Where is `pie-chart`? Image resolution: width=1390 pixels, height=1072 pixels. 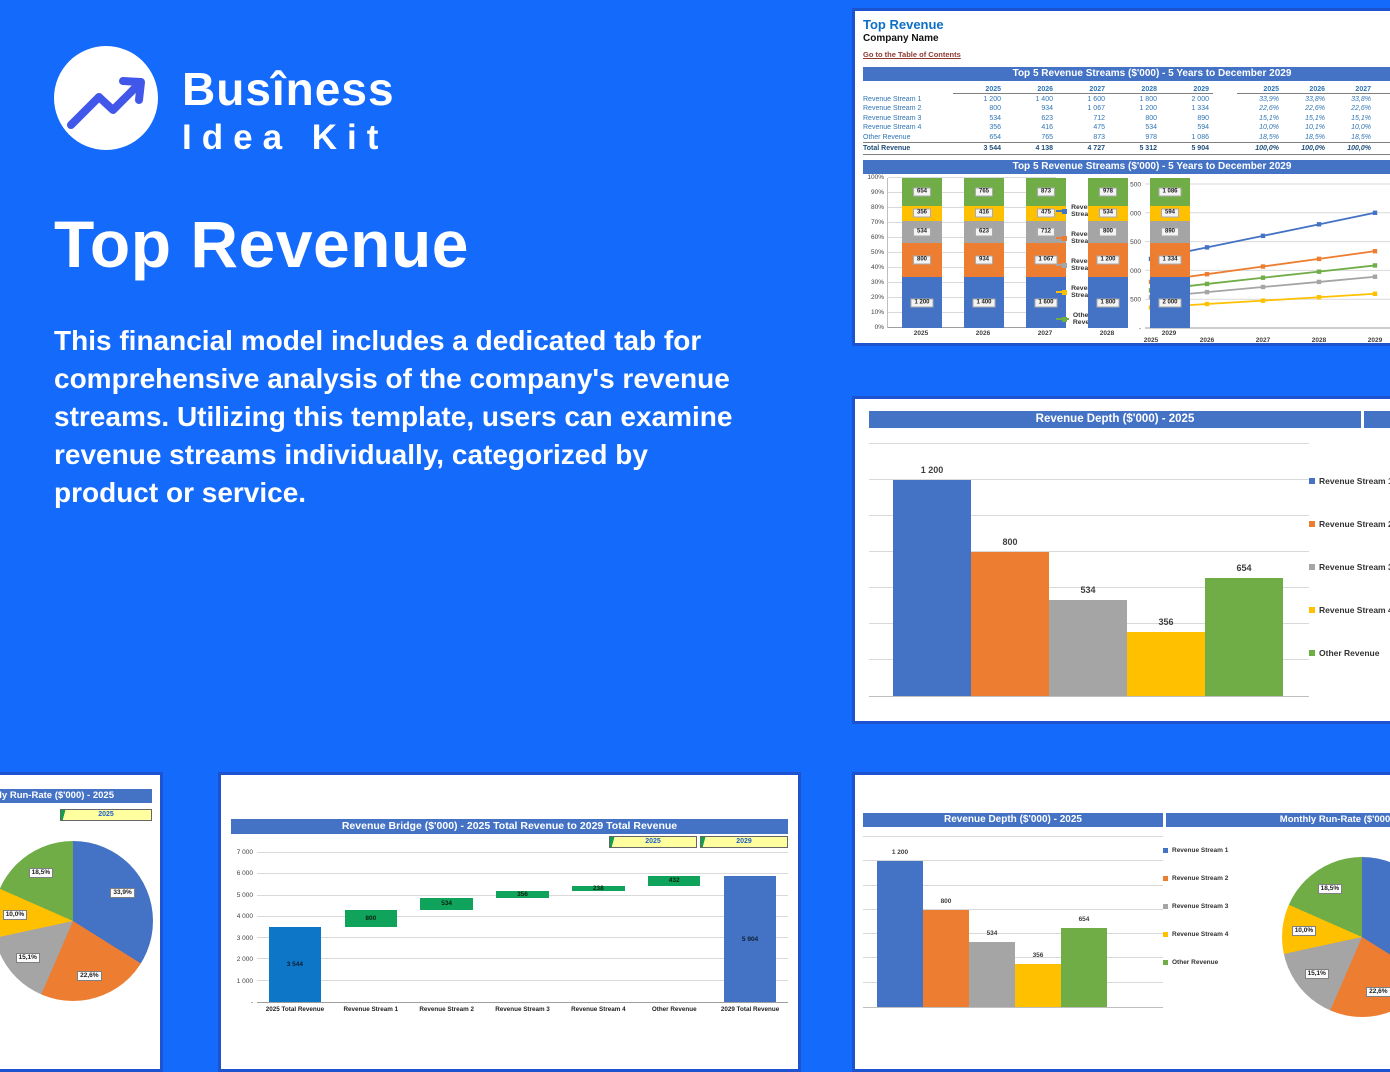 pie-chart is located at coordinates (76, 921).